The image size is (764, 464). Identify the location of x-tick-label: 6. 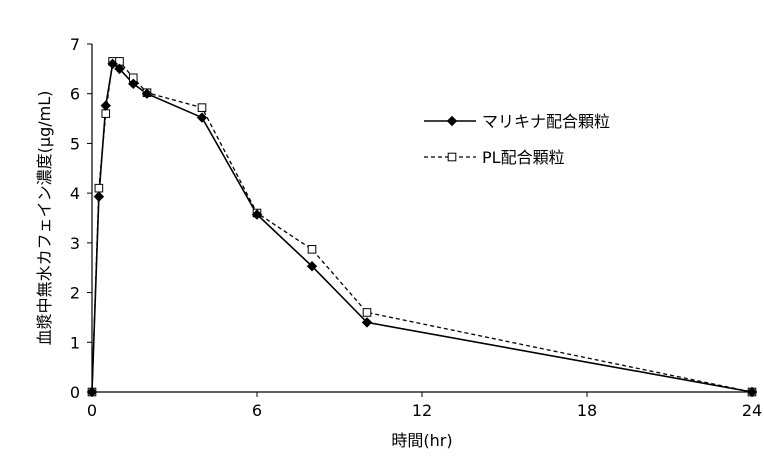
(257, 410).